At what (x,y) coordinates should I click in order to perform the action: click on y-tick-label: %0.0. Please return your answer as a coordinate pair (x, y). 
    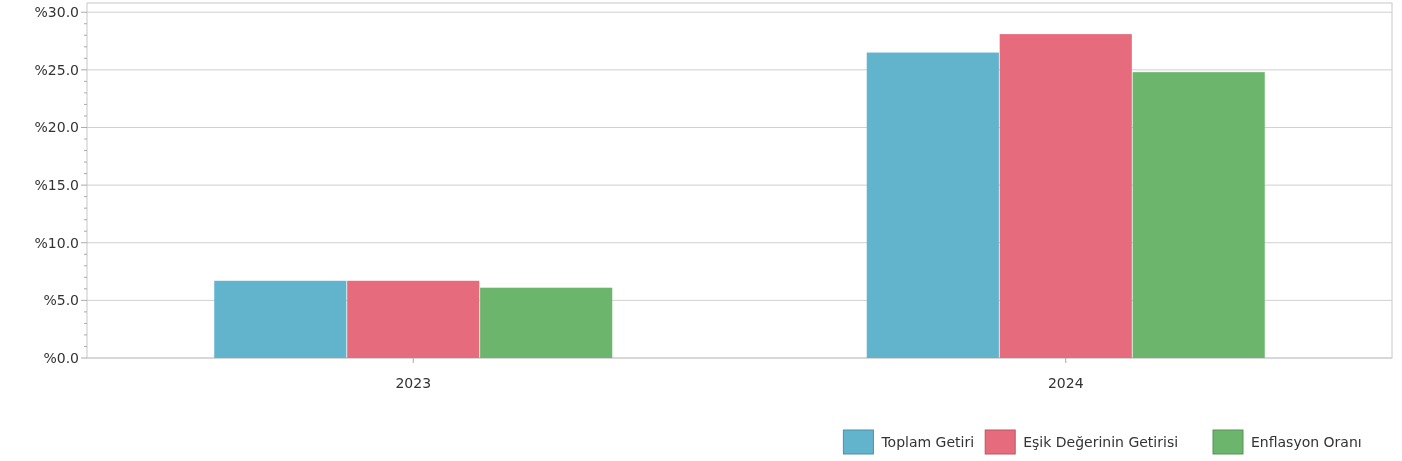
    Looking at the image, I should click on (61, 357).